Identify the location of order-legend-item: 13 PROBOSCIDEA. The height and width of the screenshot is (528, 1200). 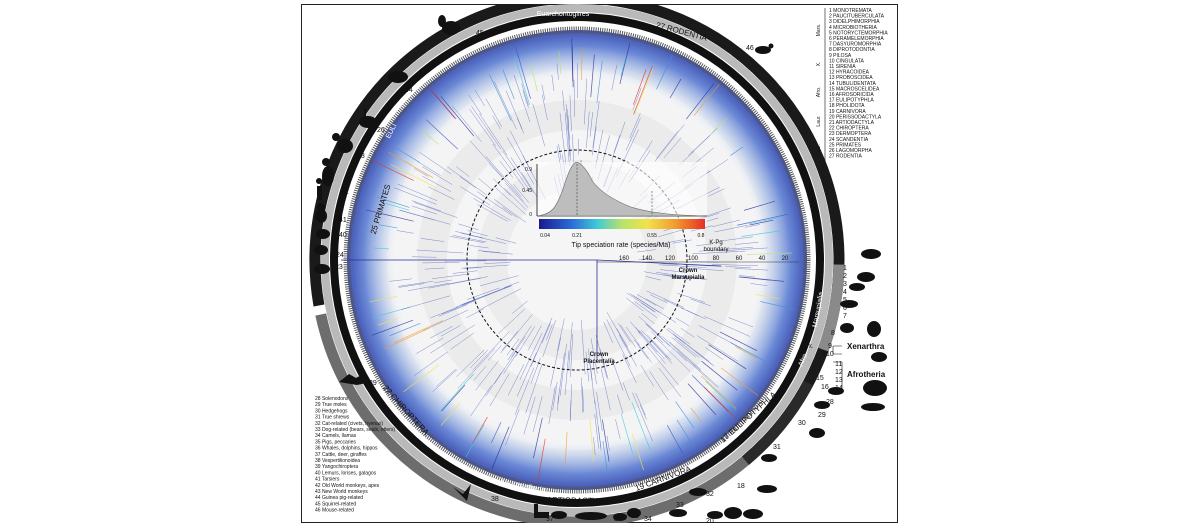
(851, 78).